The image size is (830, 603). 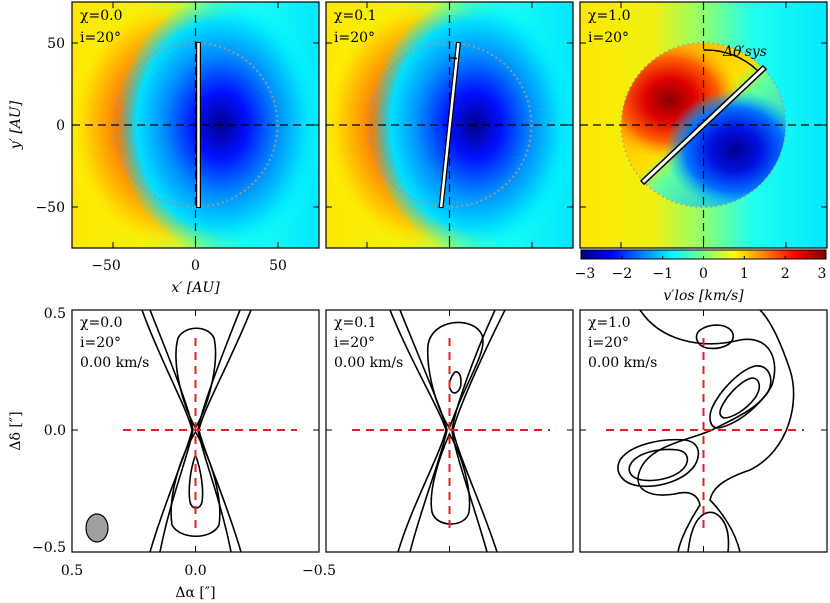 I want to click on y-tick-label: −0.5, so click(x=49, y=548).